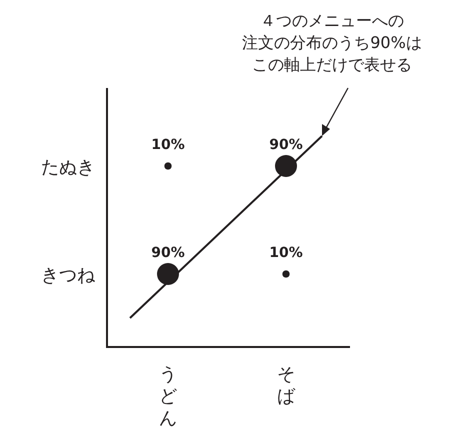 The image size is (470, 430). I want to click on x-tick-label: そば, so click(286, 385).